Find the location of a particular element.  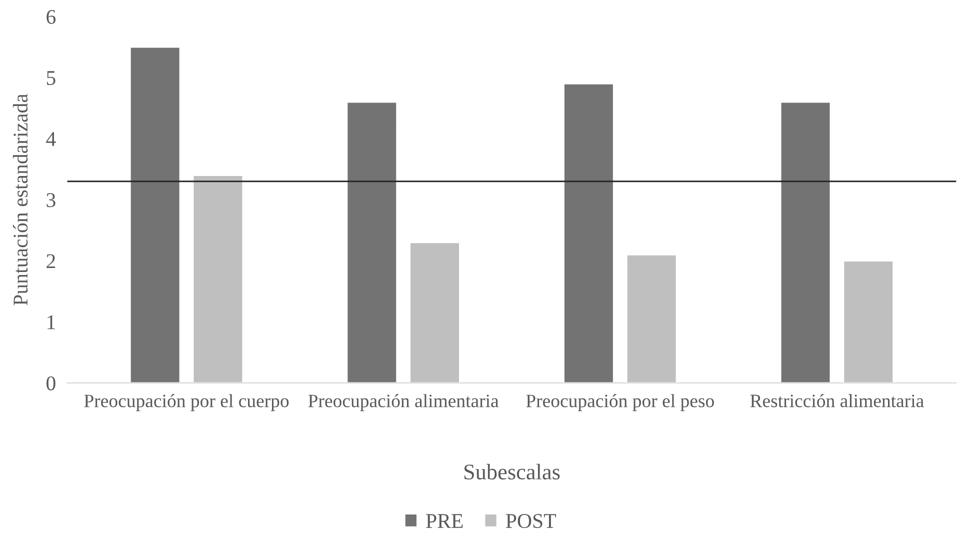

y-tick-label: 2 is located at coordinates (51, 261).